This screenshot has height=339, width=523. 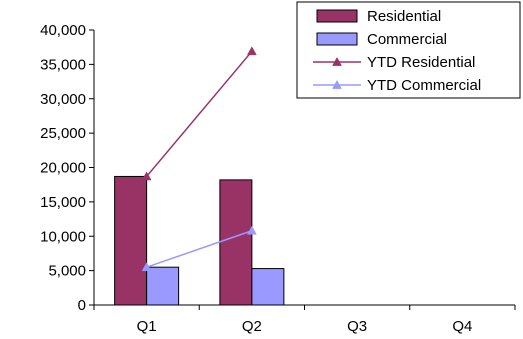 What do you see at coordinates (63, 133) in the screenshot?
I see `y-tick-label: 25,000` at bounding box center [63, 133].